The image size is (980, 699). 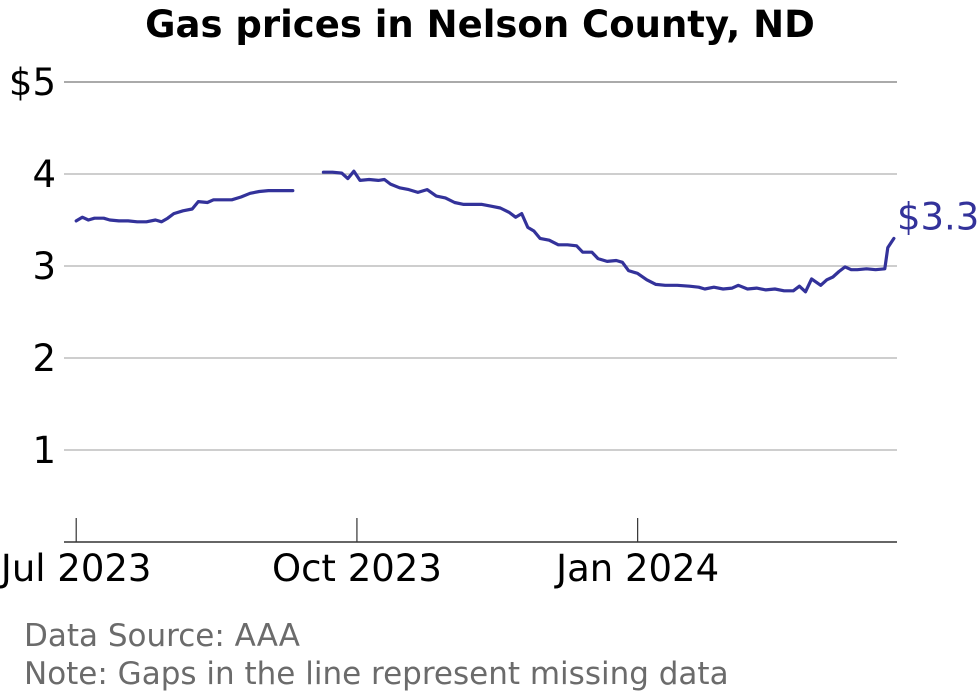 I want to click on y-tick-label: $5, so click(x=32, y=82).